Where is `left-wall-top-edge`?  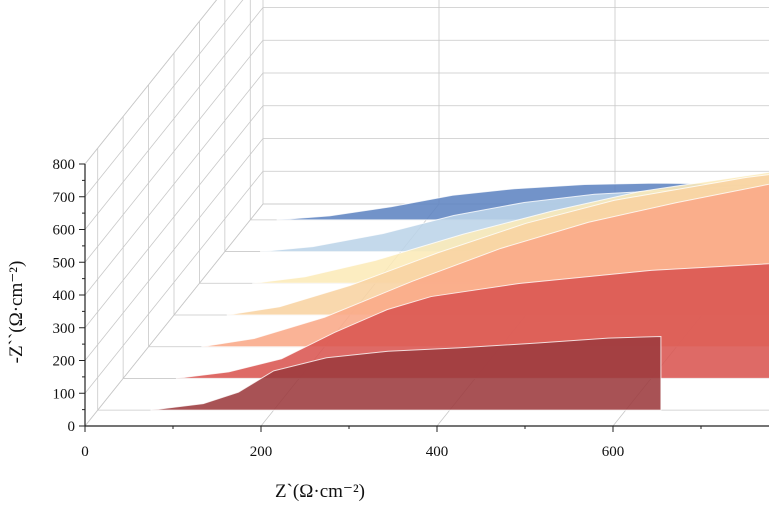
left-wall-top-edge is located at coordinates (151, 82).